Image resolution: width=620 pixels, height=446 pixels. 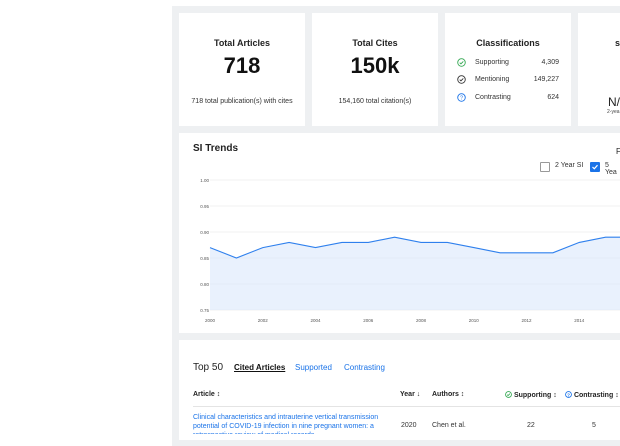 What do you see at coordinates (313, 367) in the screenshot?
I see `tab-supported: Supported` at bounding box center [313, 367].